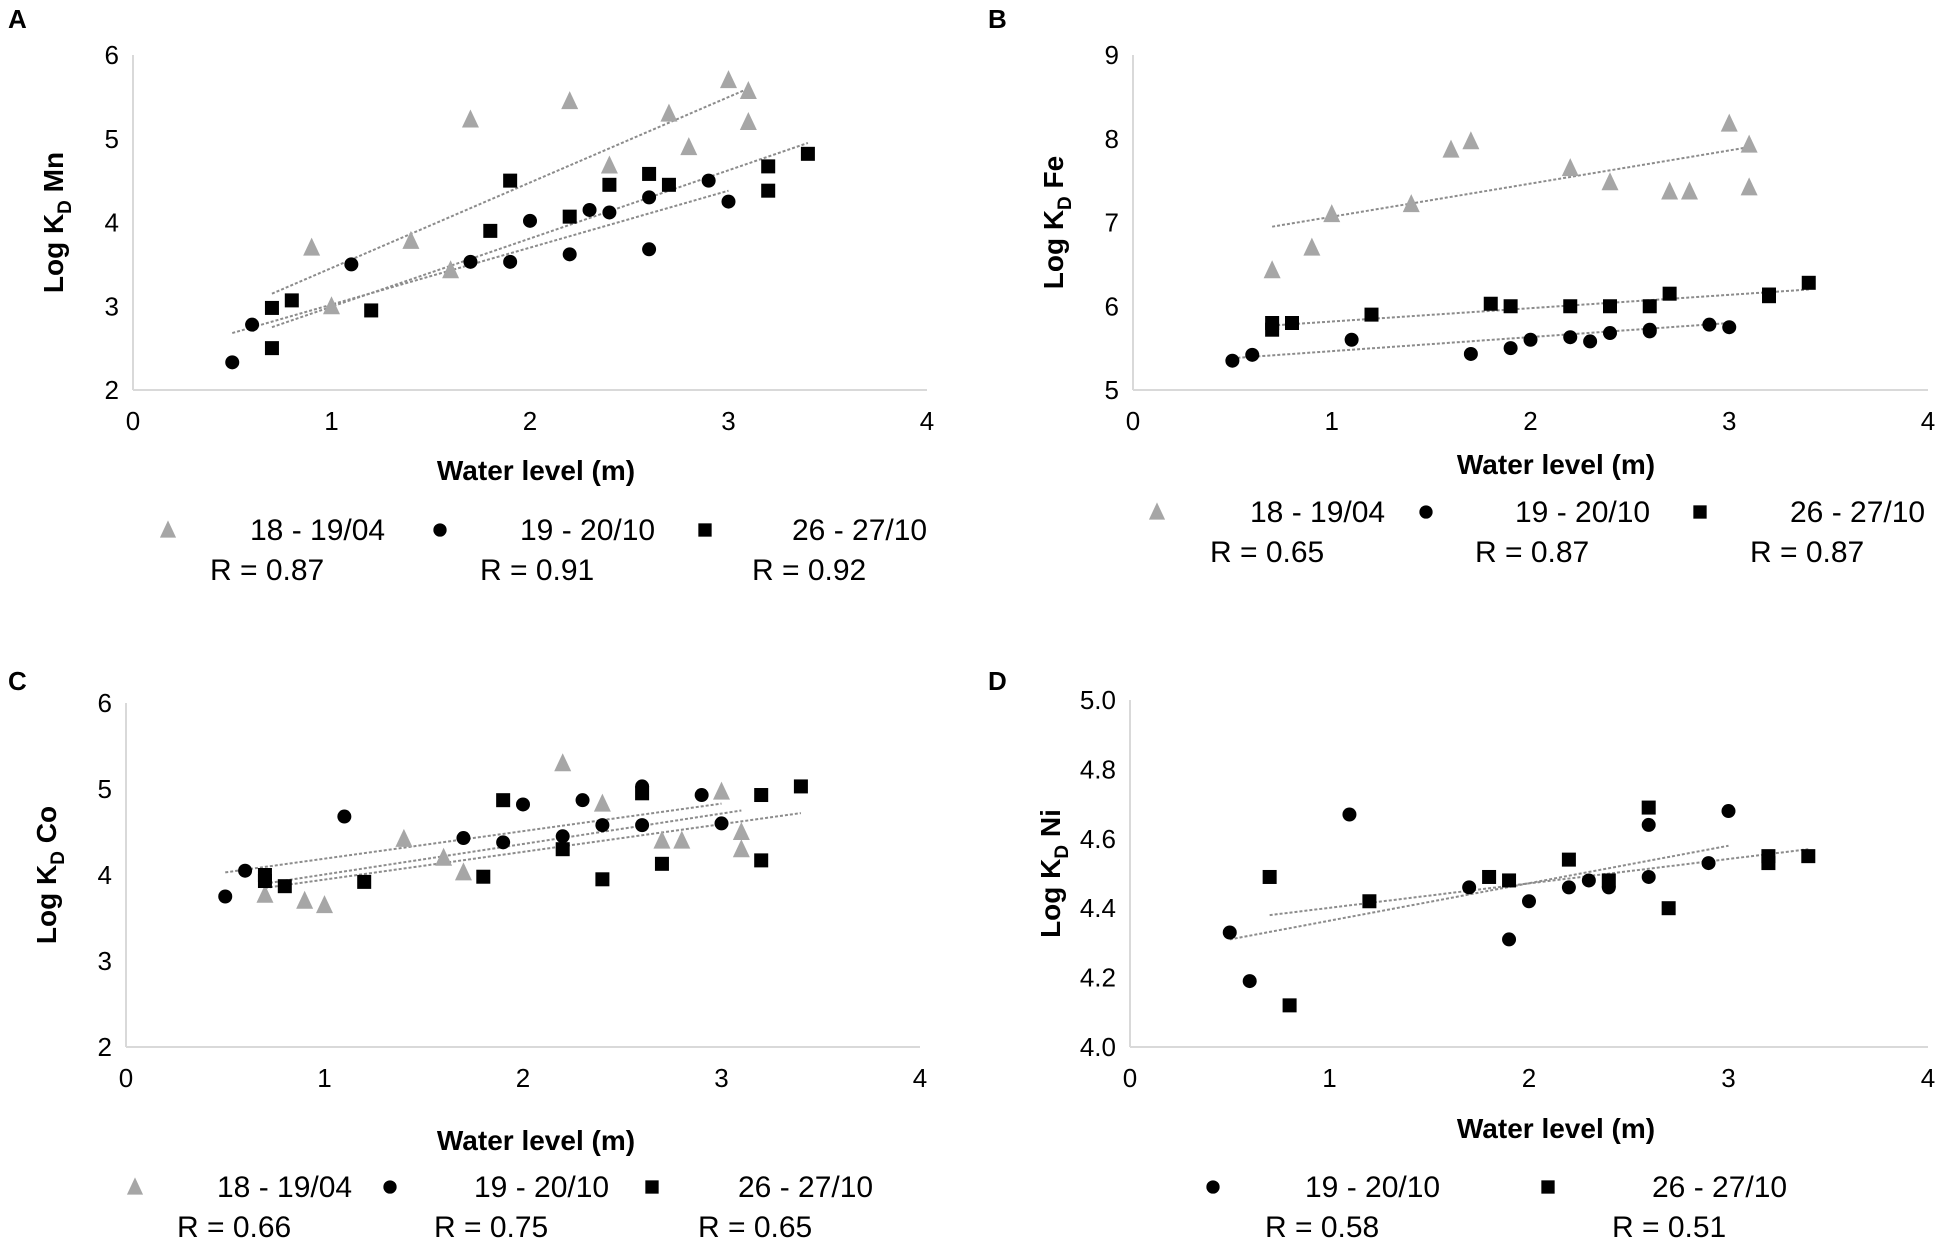 This screenshot has width=1950, height=1257. What do you see at coordinates (112, 139) in the screenshot?
I see `y-tick-label: 5` at bounding box center [112, 139].